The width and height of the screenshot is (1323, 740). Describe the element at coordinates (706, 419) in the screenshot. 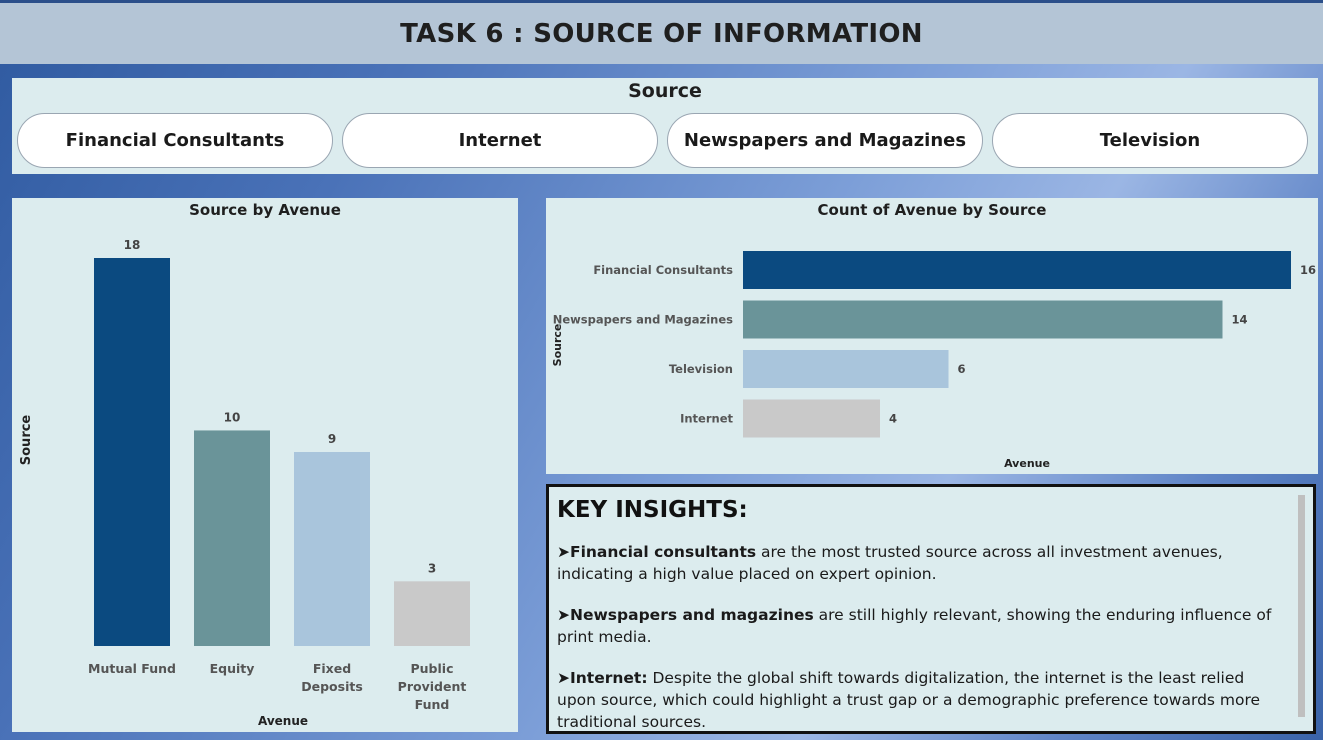

I see `tick-label: Internet` at that location.